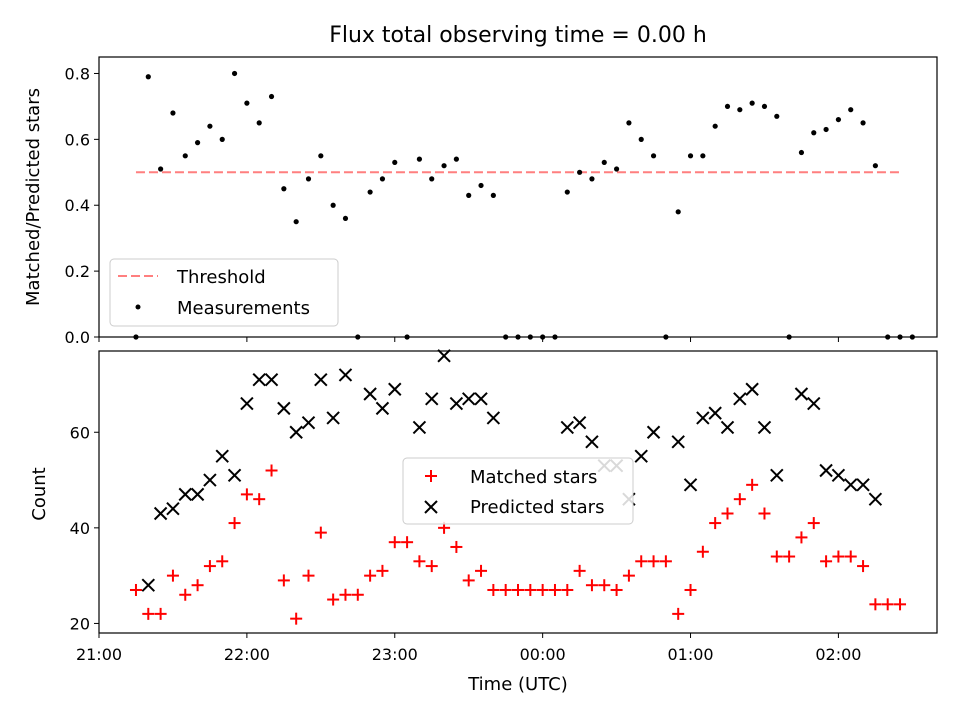  I want to click on ratio-y-tick-label: 0.2, so click(77, 271).